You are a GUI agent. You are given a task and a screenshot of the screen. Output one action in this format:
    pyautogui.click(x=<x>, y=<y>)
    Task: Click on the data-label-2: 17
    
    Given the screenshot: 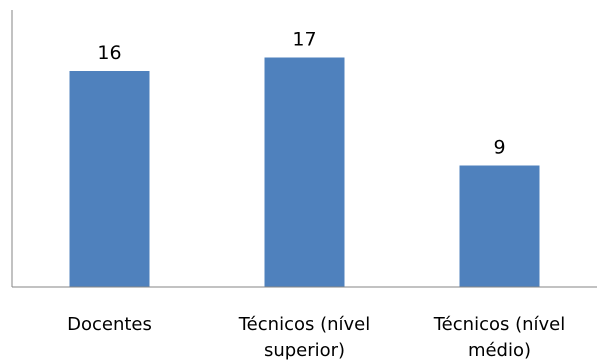 What is the action you would take?
    pyautogui.click(x=304, y=40)
    